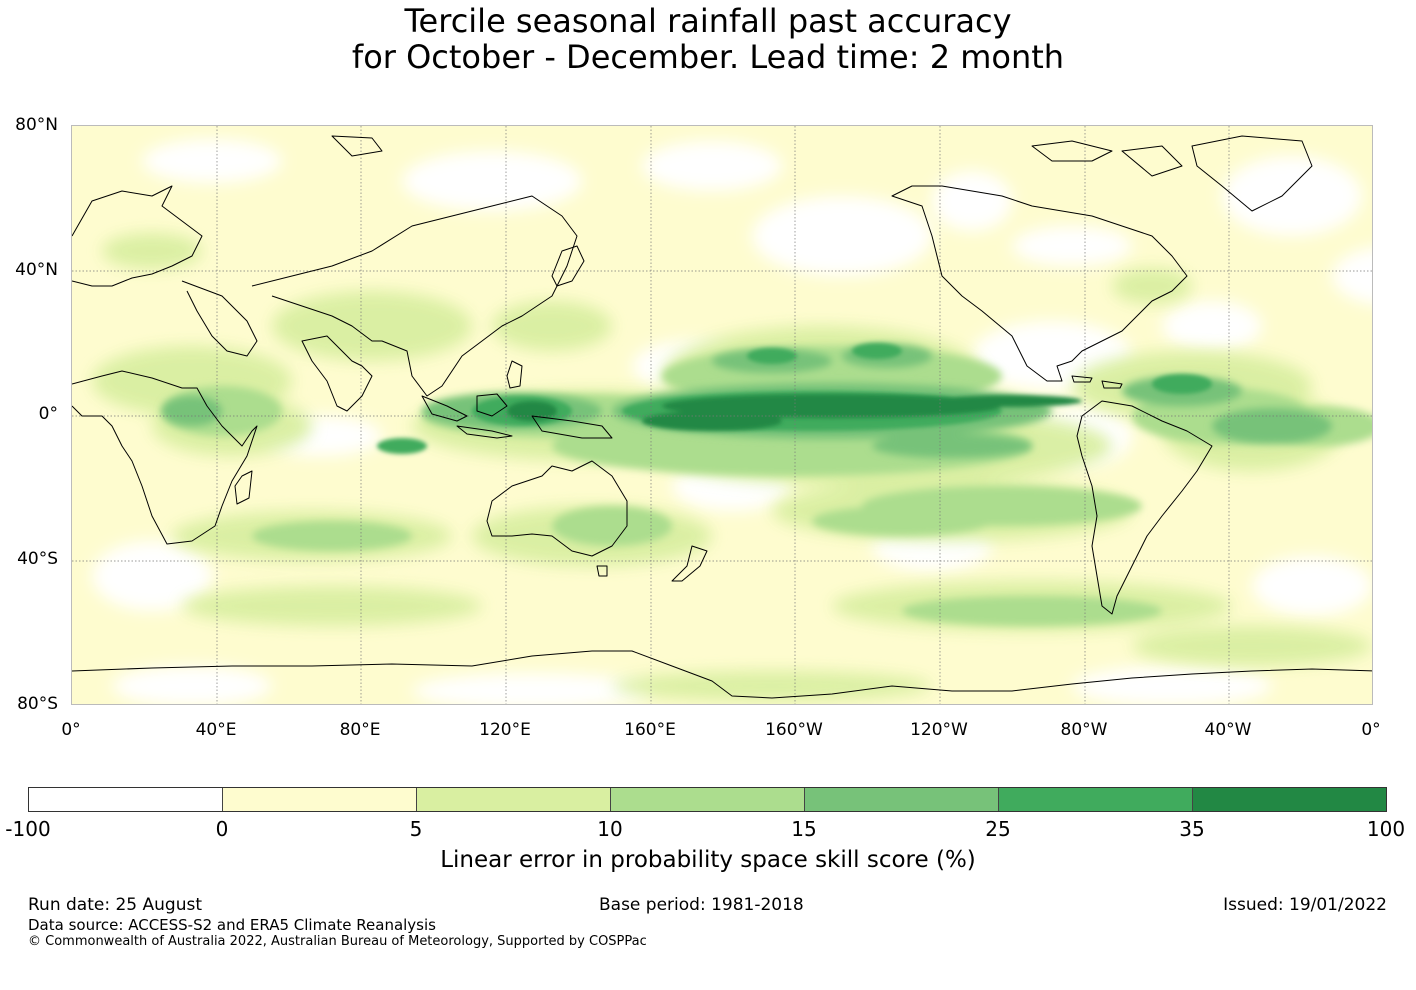 The width and height of the screenshot is (1416, 990). What do you see at coordinates (222, 829) in the screenshot?
I see `colorbar-tick: 0` at bounding box center [222, 829].